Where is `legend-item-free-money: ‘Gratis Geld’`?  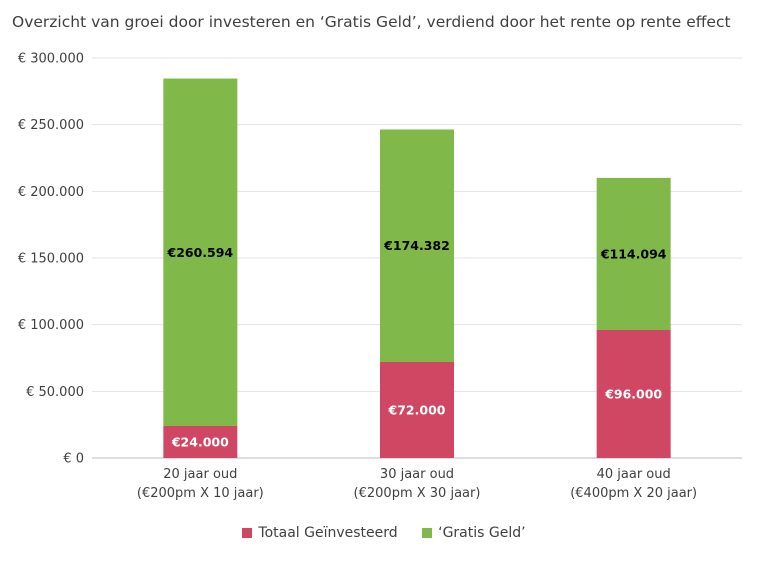
legend-item-free-money: ‘Gratis Geld’ is located at coordinates (474, 533).